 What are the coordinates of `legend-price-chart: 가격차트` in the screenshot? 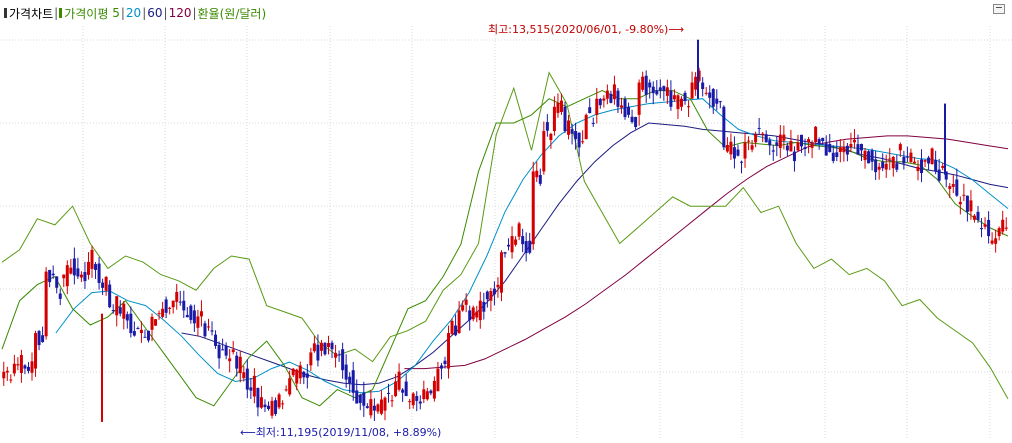 It's located at (31, 13).